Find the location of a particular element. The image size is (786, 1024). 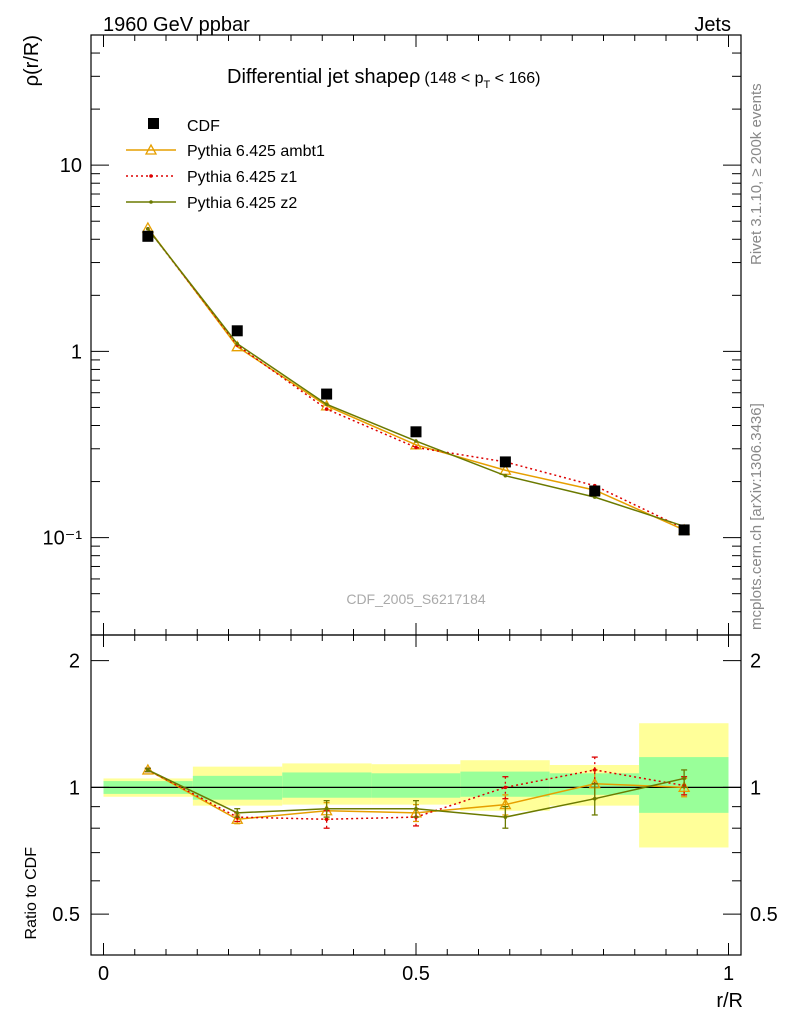

y-axis-title-bottom: Ratio to CDF is located at coordinates (31, 893).